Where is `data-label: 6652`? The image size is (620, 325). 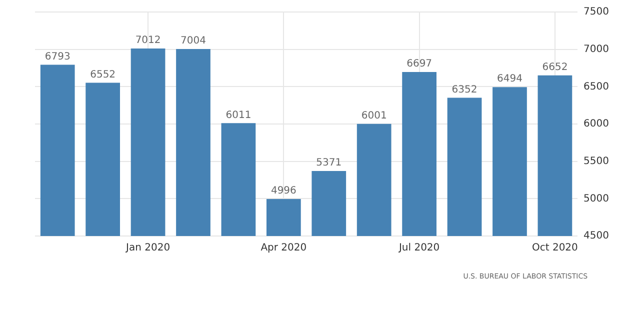 data-label: 6652 is located at coordinates (555, 67).